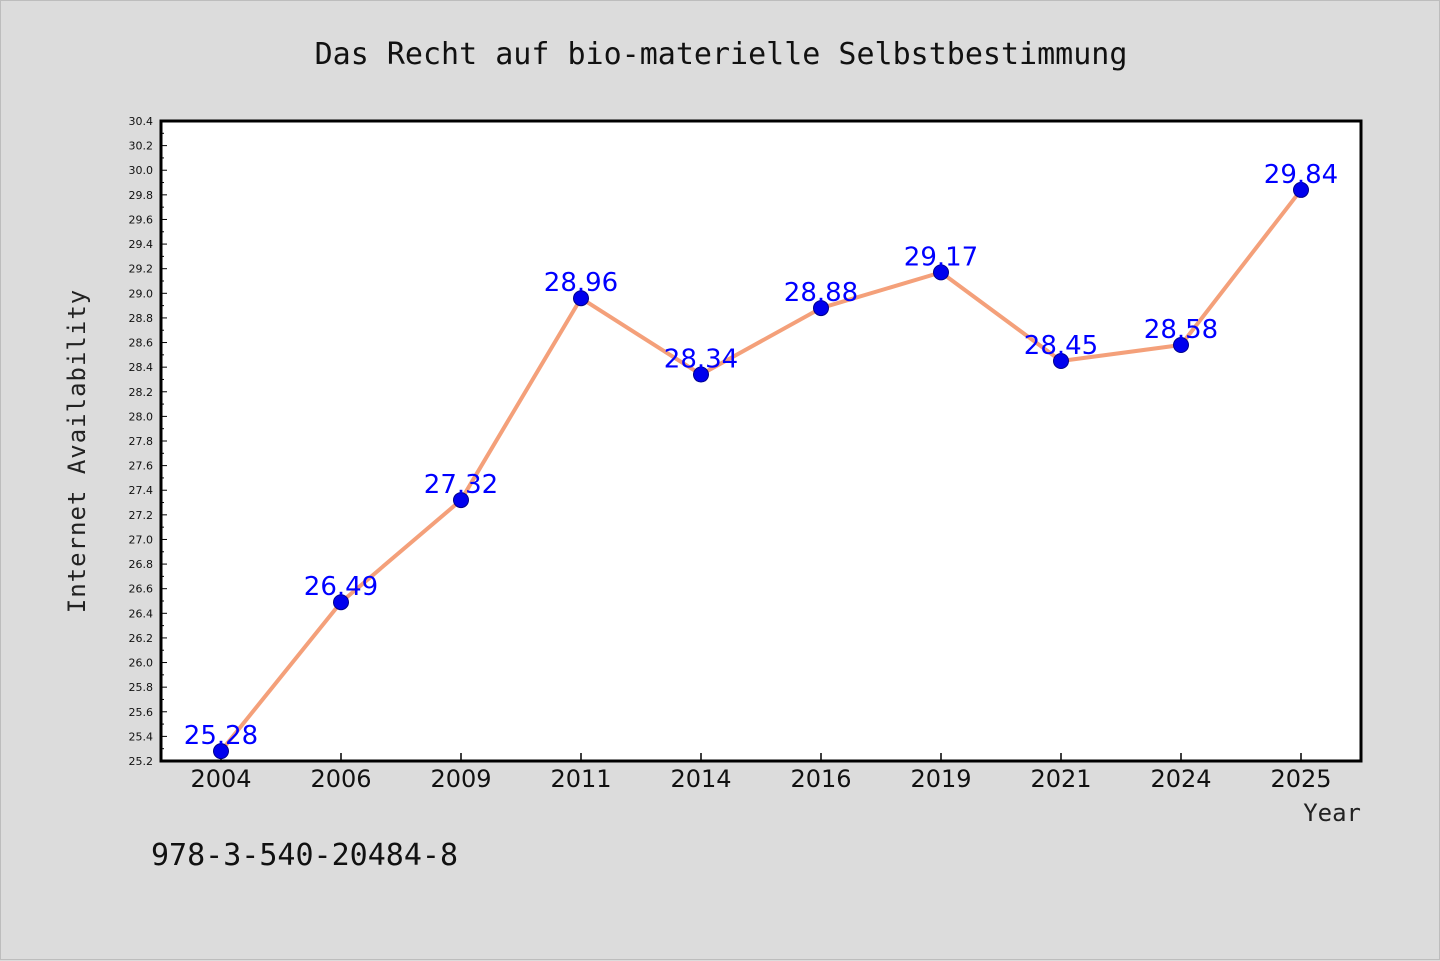 The image size is (1440, 961). Describe the element at coordinates (141, 195) in the screenshot. I see `y-tick-label: 29.8` at that location.